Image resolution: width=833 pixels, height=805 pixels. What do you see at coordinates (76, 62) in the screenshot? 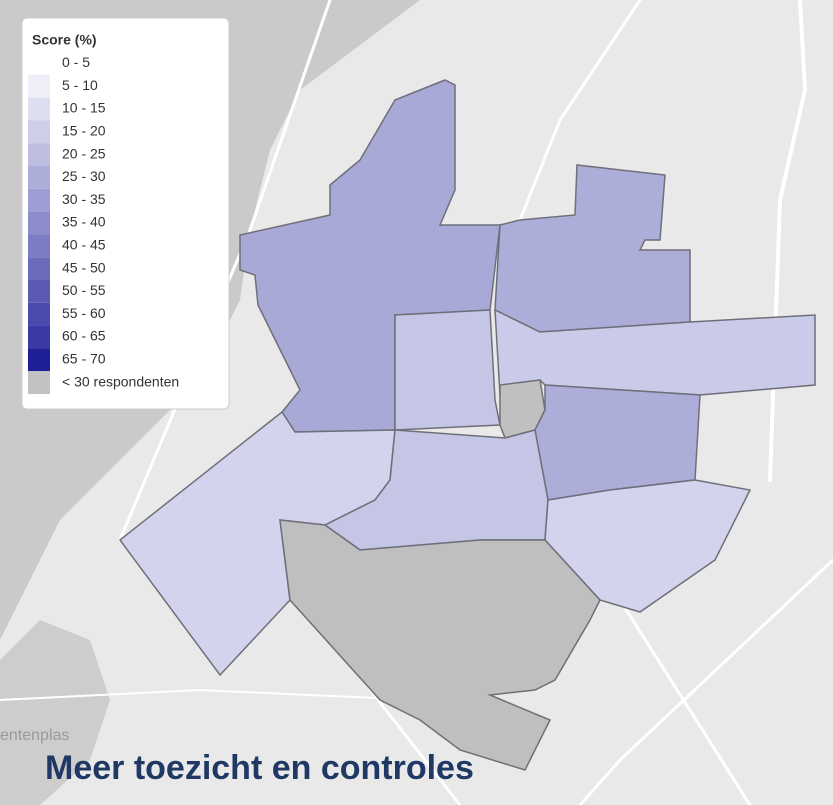
I see `legend-label: 0 - 5` at bounding box center [76, 62].